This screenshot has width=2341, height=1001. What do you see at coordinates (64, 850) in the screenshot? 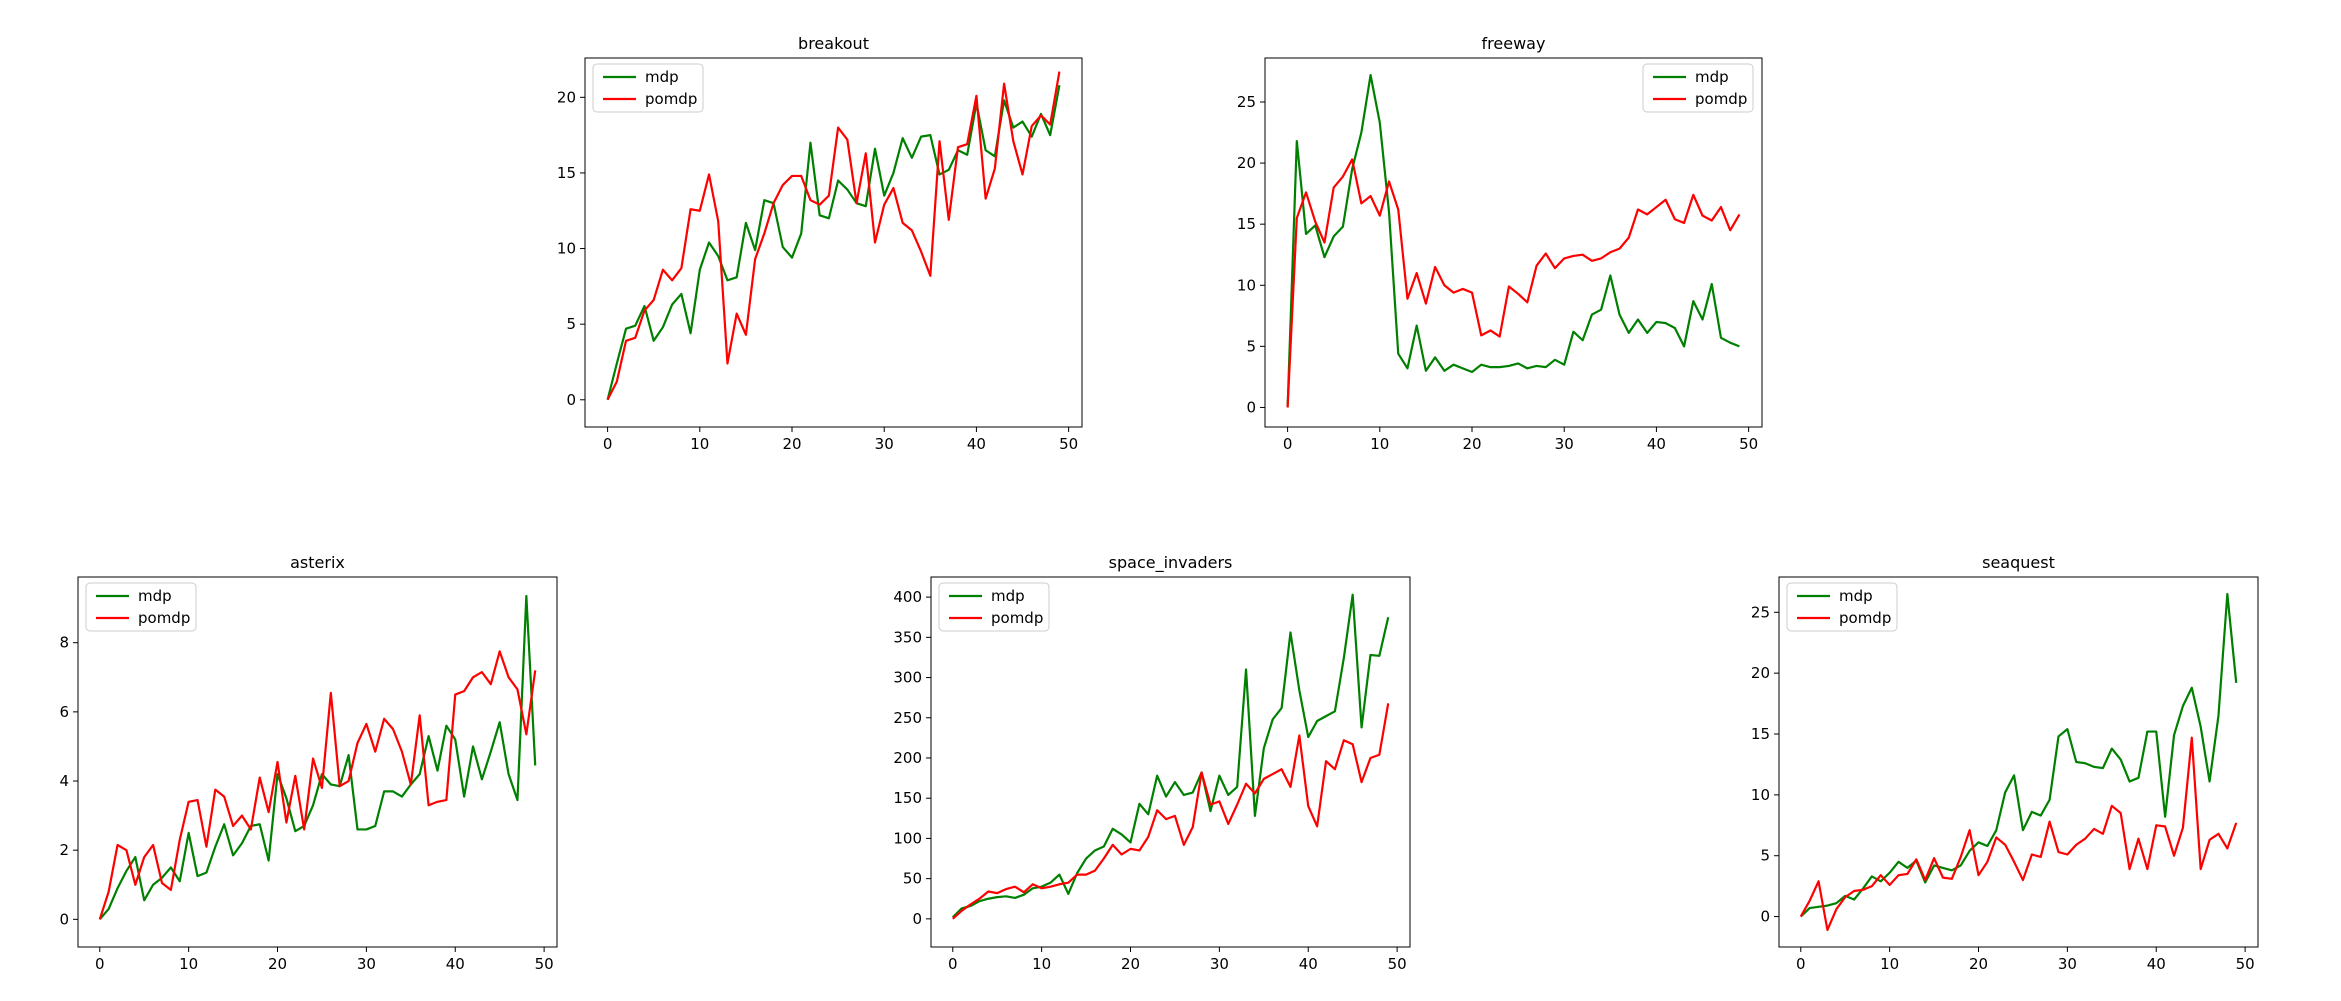
I see `y-tick-label: 2` at bounding box center [64, 850].